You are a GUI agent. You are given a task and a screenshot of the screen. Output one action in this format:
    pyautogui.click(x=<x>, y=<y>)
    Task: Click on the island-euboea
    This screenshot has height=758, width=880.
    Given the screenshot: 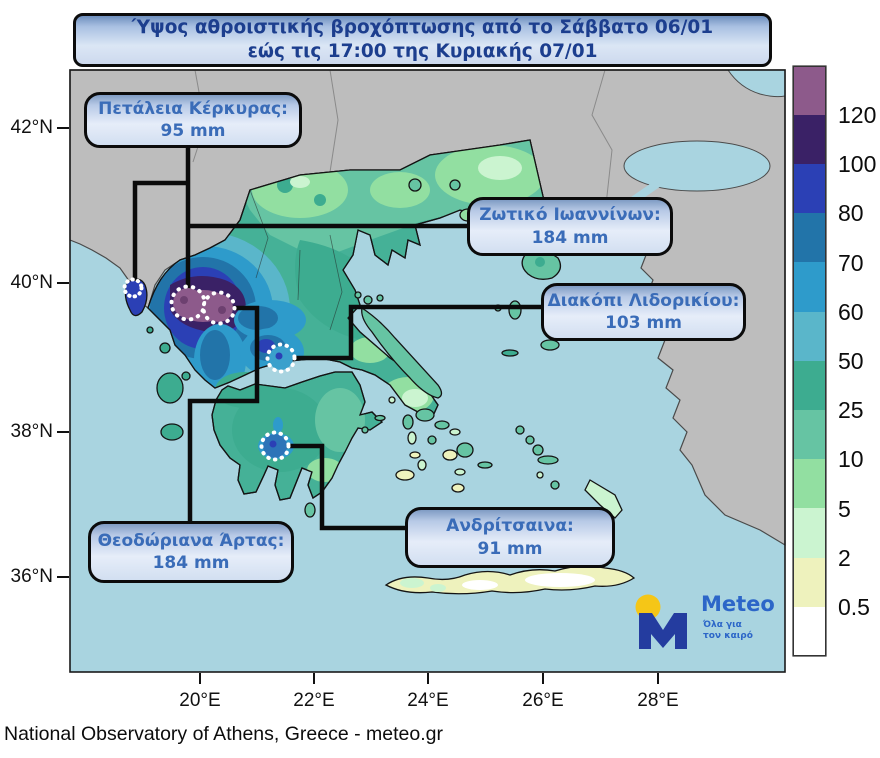 What is the action you would take?
    pyautogui.click(x=402, y=352)
    